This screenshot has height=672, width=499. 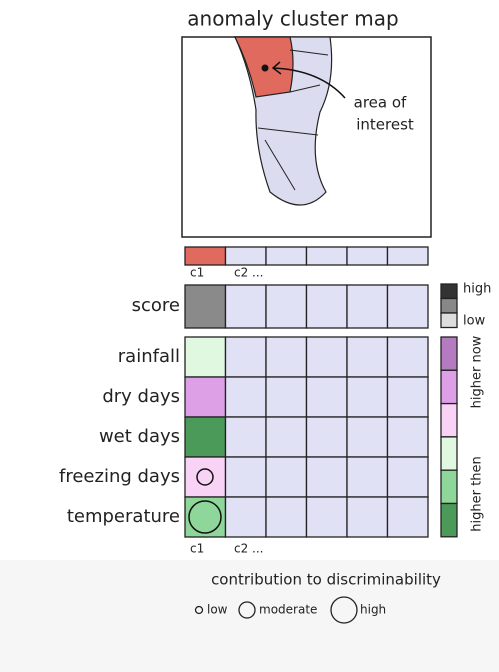 I want to click on legend-label: high, so click(x=477, y=289).